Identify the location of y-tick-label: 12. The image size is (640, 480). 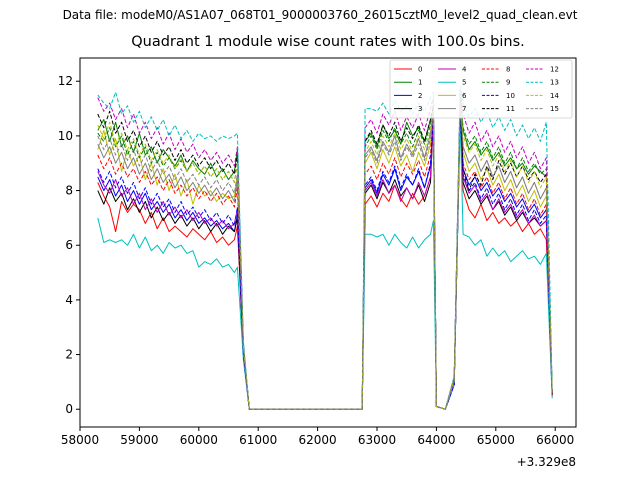
(65, 81).